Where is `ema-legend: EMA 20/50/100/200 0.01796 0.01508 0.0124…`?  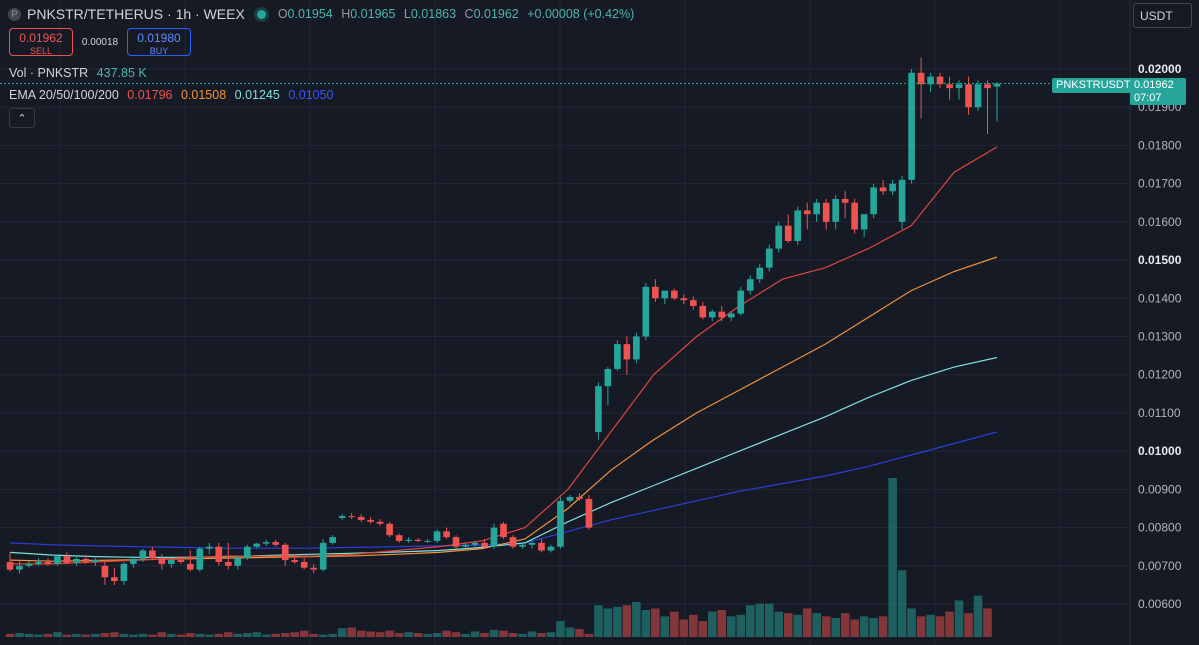
ema-legend: EMA 20/50/100/200 0.01796 0.01508 0.0124… is located at coordinates (171, 95).